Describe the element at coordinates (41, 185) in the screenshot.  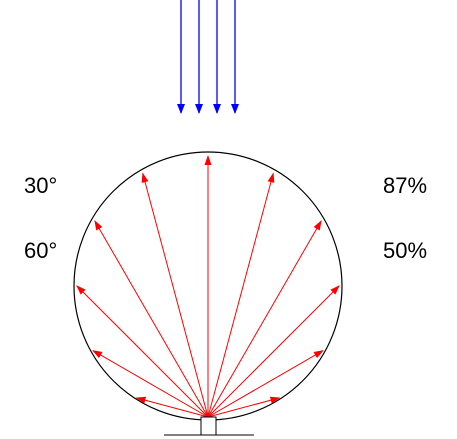
I see `angle-30-label: 30°` at that location.